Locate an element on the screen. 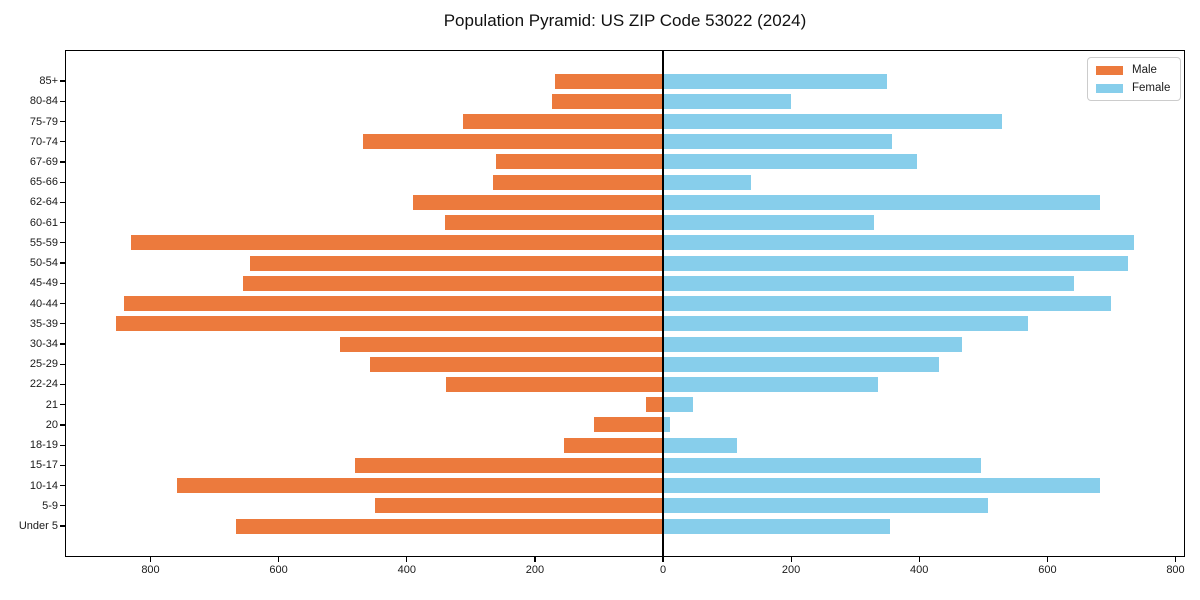 This screenshot has width=1200, height=600. male-bar-85+ is located at coordinates (609, 81).